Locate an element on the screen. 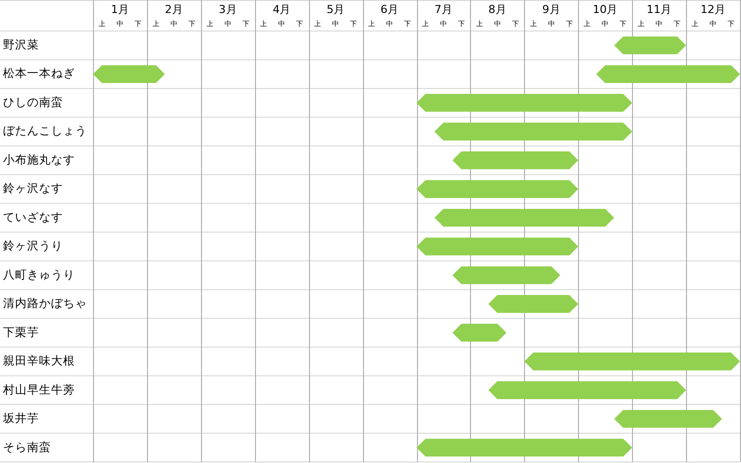 The width and height of the screenshot is (741, 463). x-tick: 10月 is located at coordinates (605, 9).